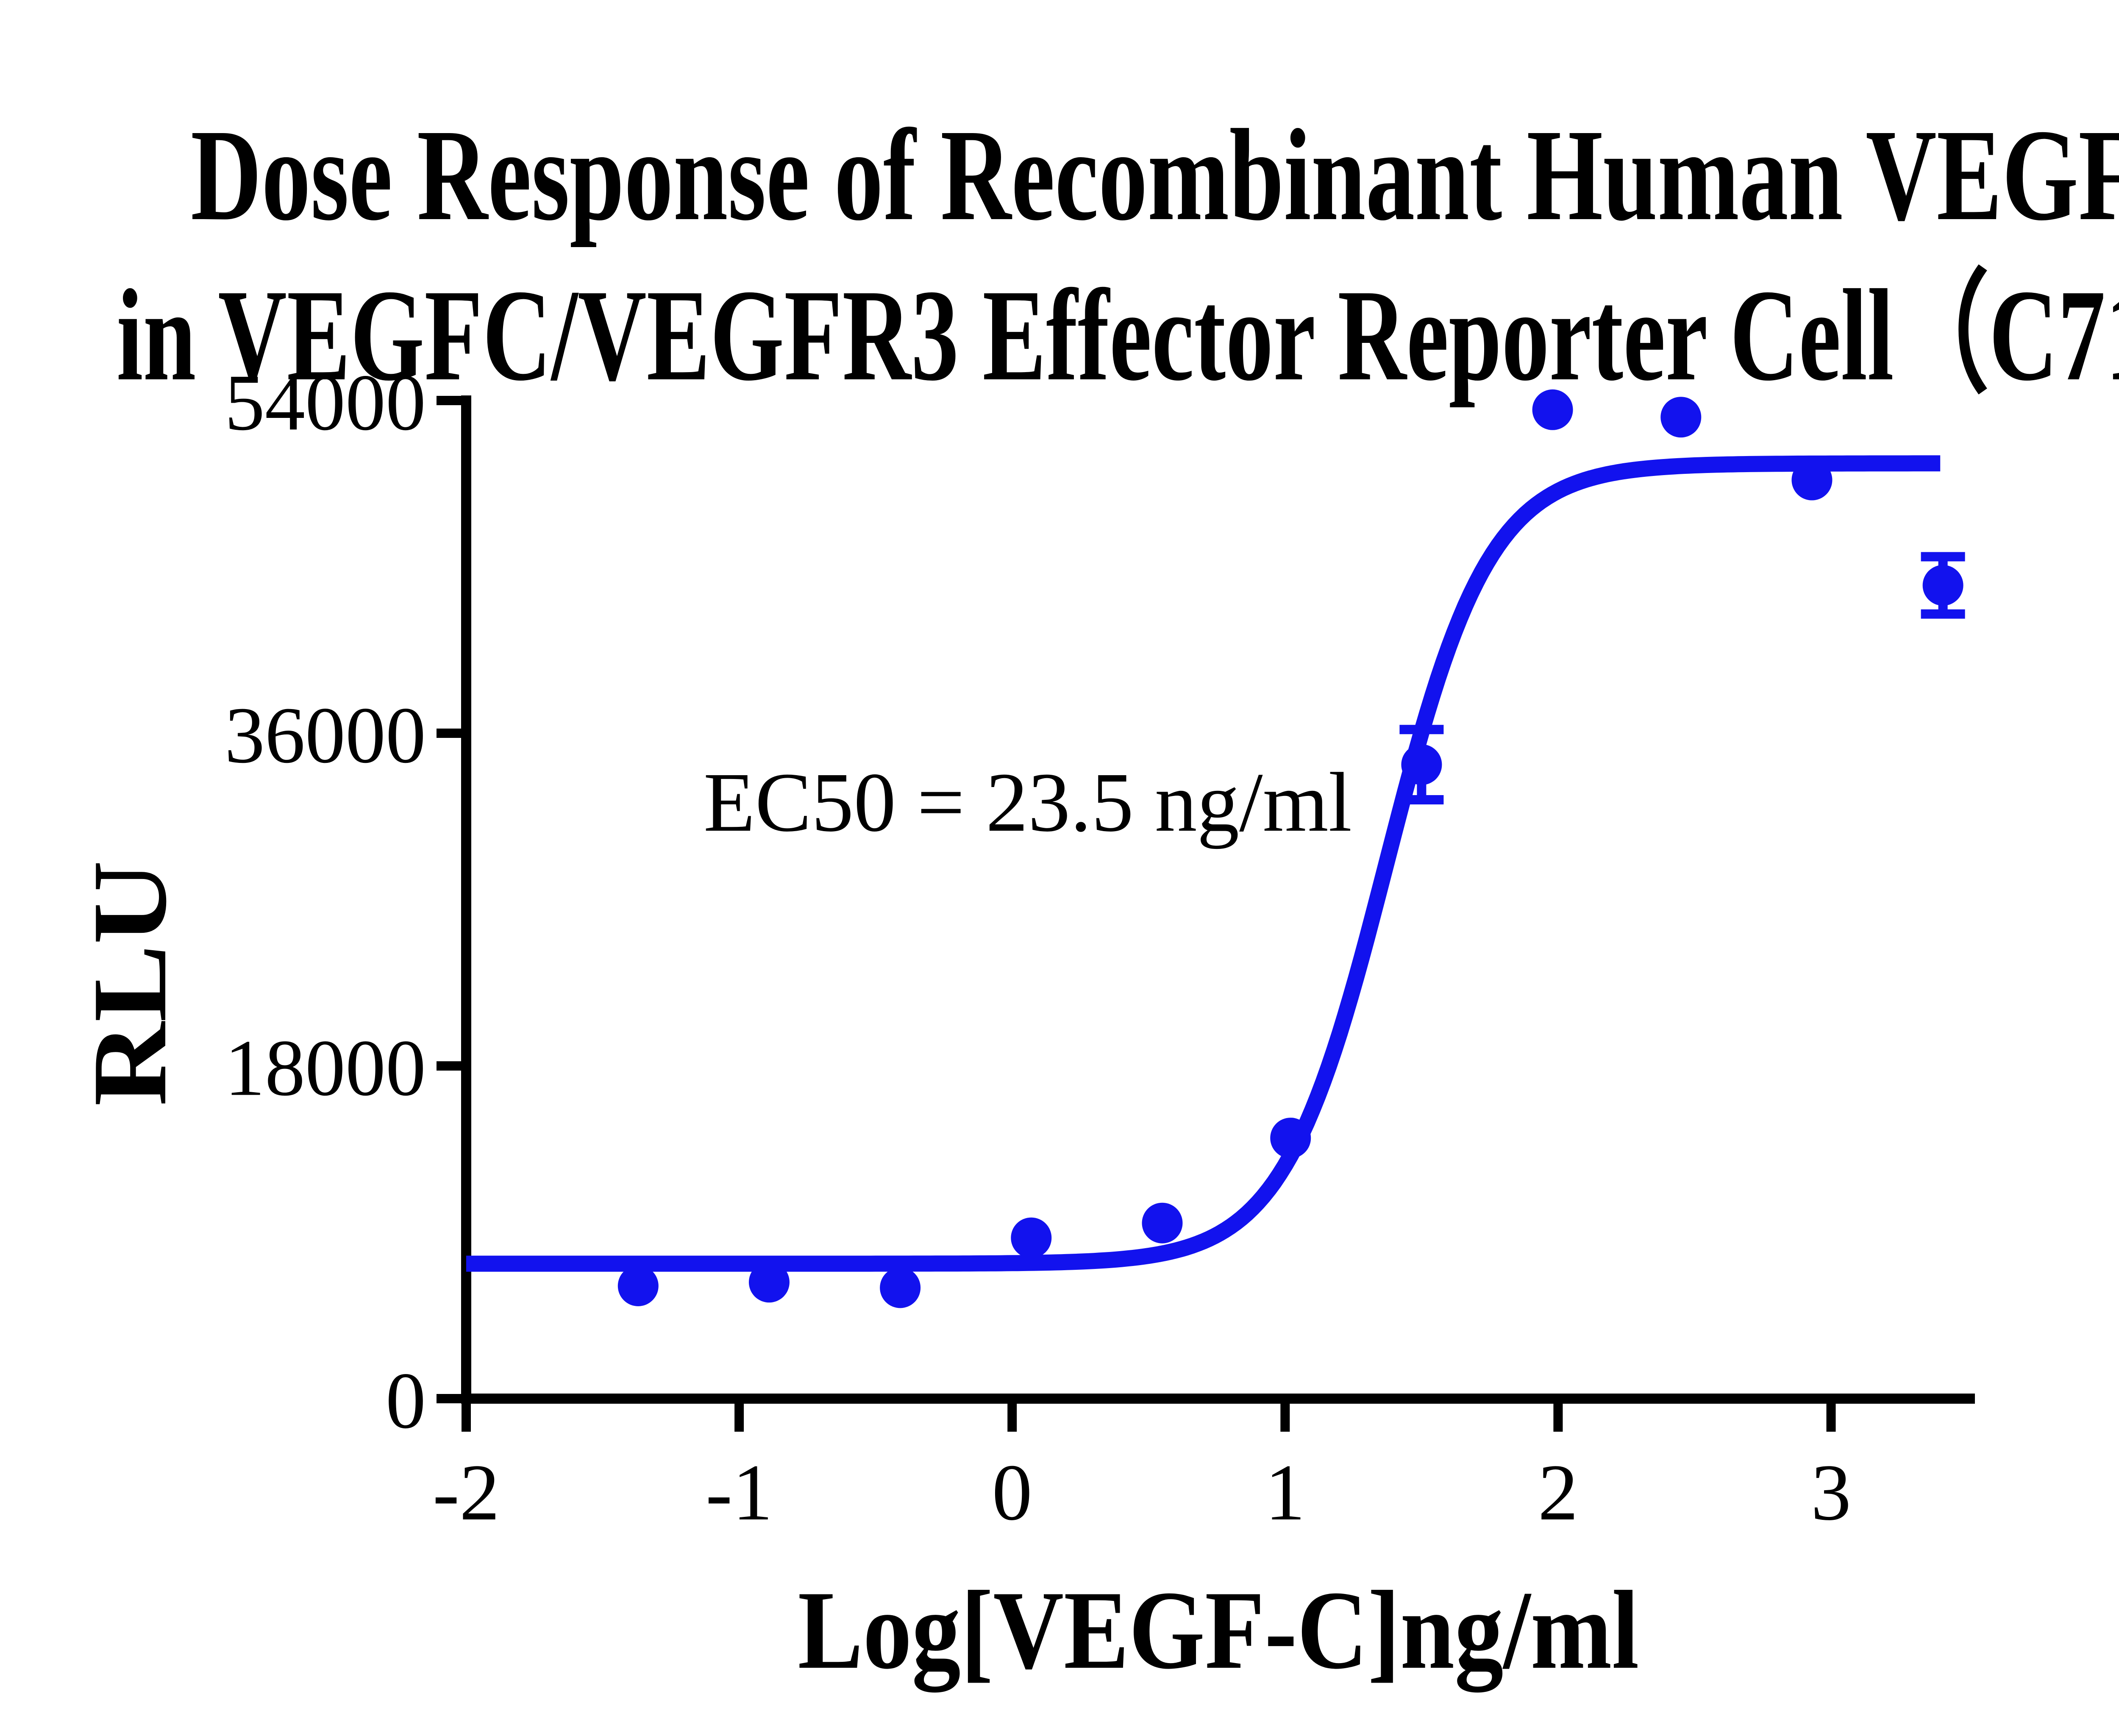  I want to click on x-tick-label: 0, so click(1012, 1492).